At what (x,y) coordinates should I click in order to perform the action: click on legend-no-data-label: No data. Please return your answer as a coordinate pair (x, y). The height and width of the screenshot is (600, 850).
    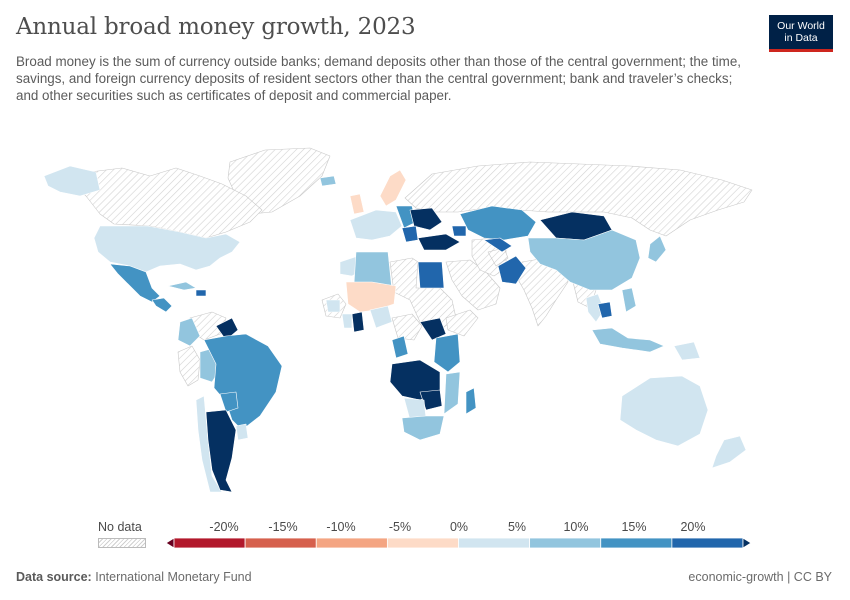
    Looking at the image, I should click on (120, 527).